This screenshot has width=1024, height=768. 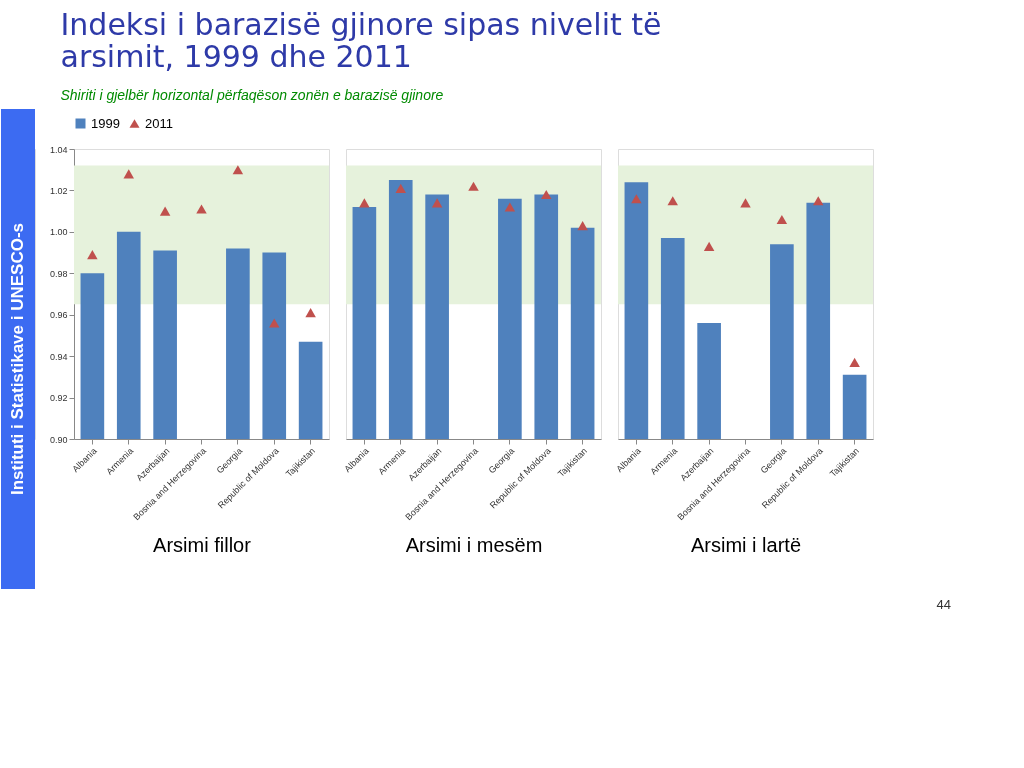 What do you see at coordinates (474, 545) in the screenshot?
I see `x-axis-title: Arsimi i mesëm` at bounding box center [474, 545].